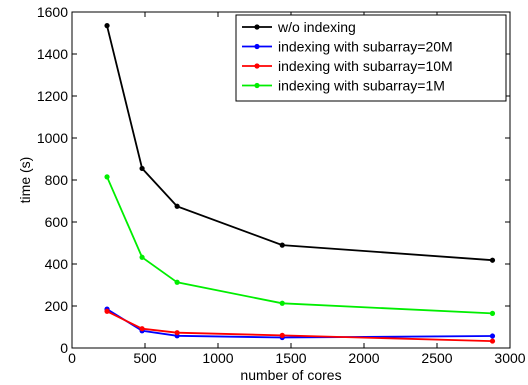  I want to click on y-tick-label: 1600, so click(52, 12).